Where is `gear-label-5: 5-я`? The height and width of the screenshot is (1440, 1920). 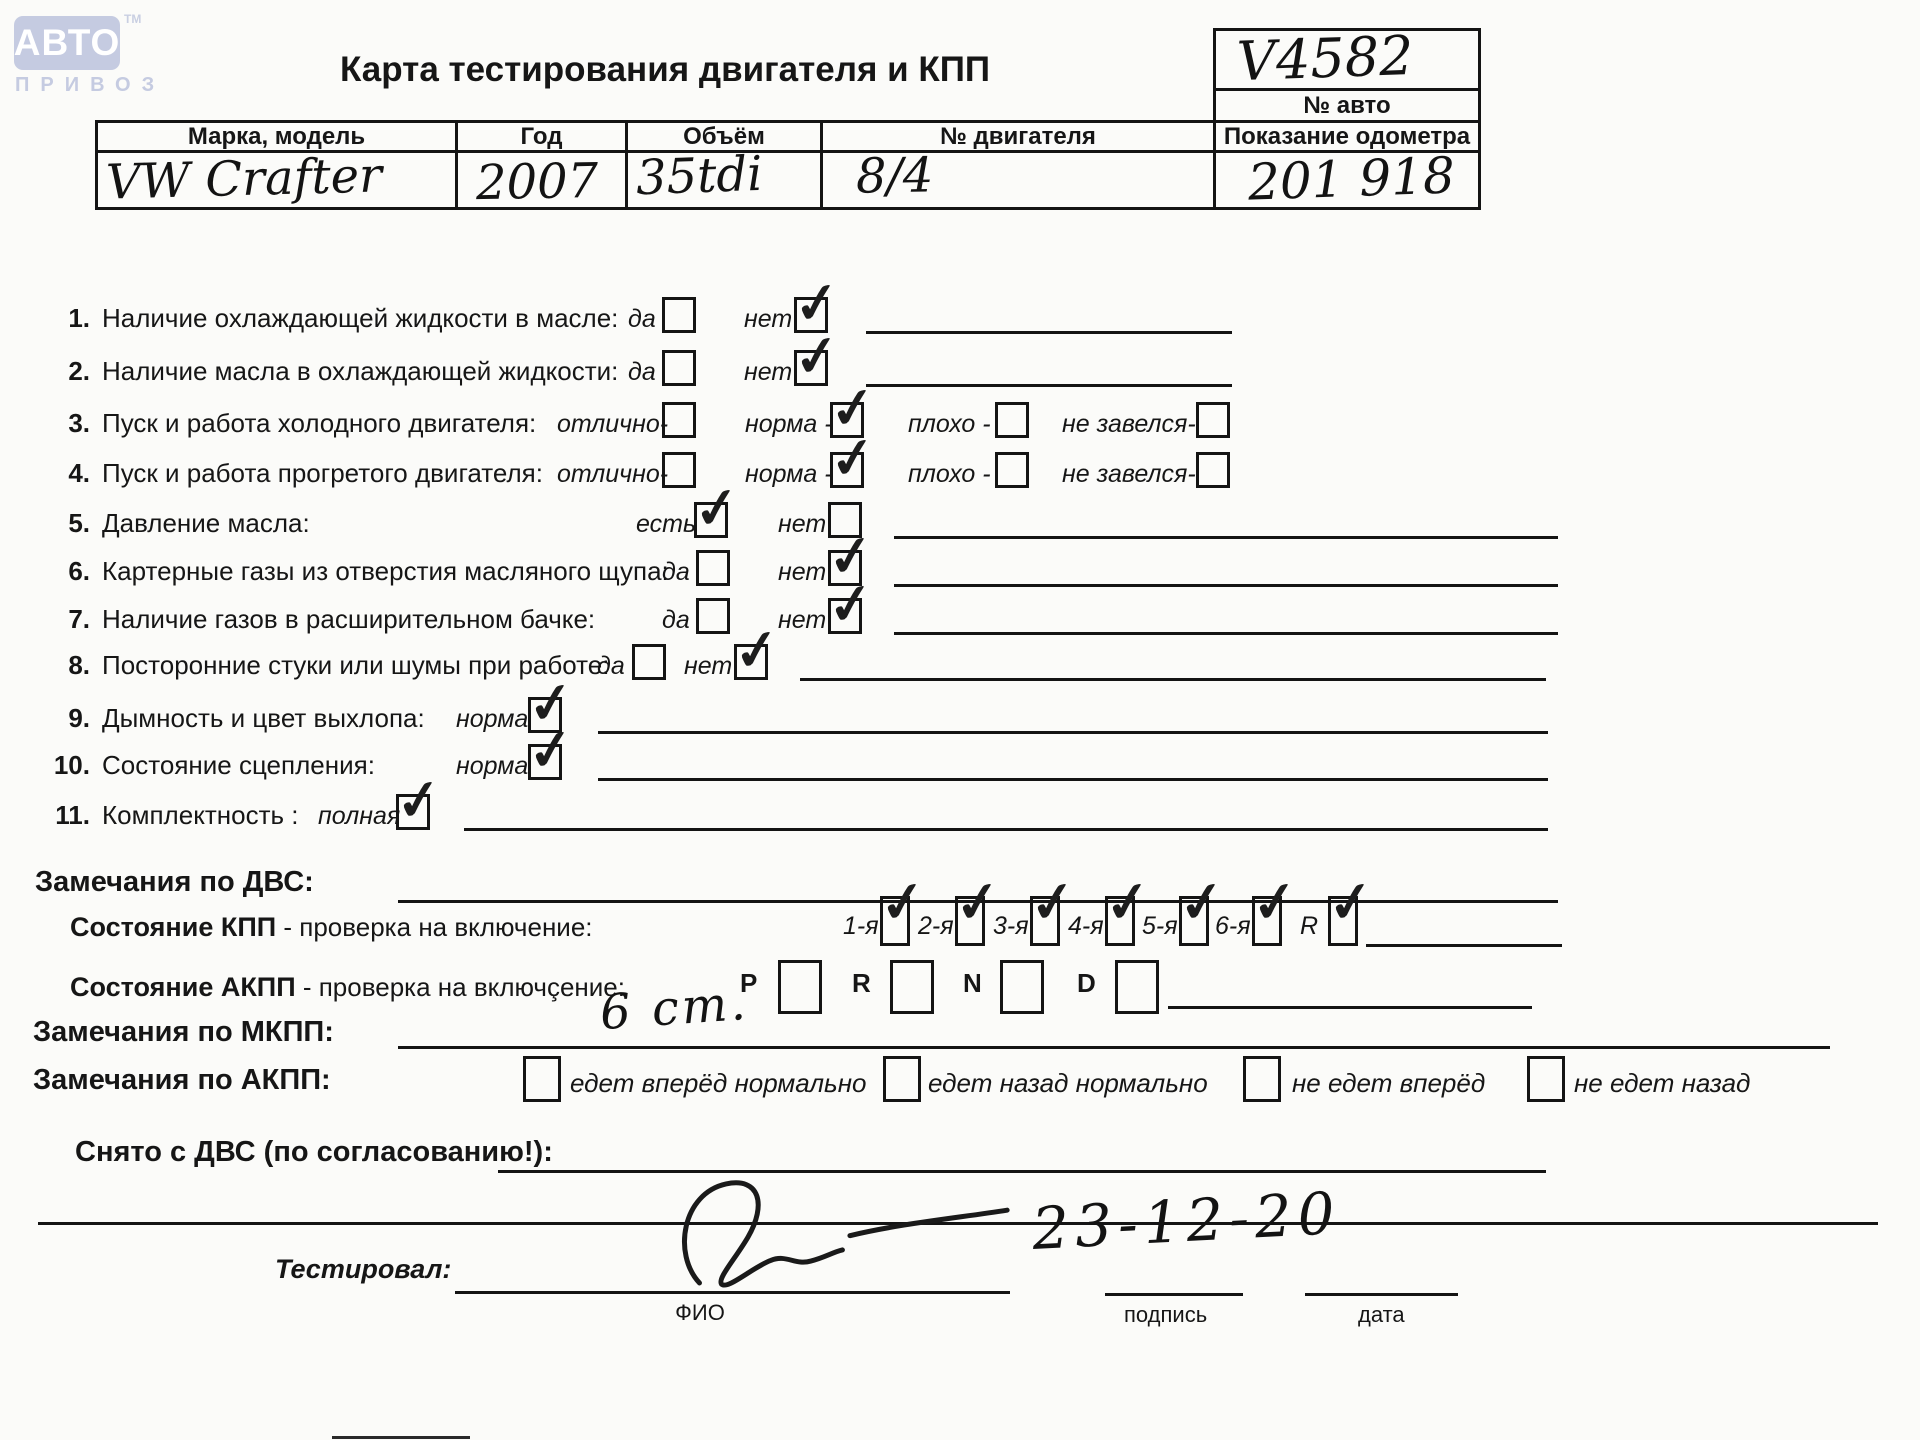 gear-label-5: 5-я is located at coordinates (1160, 926).